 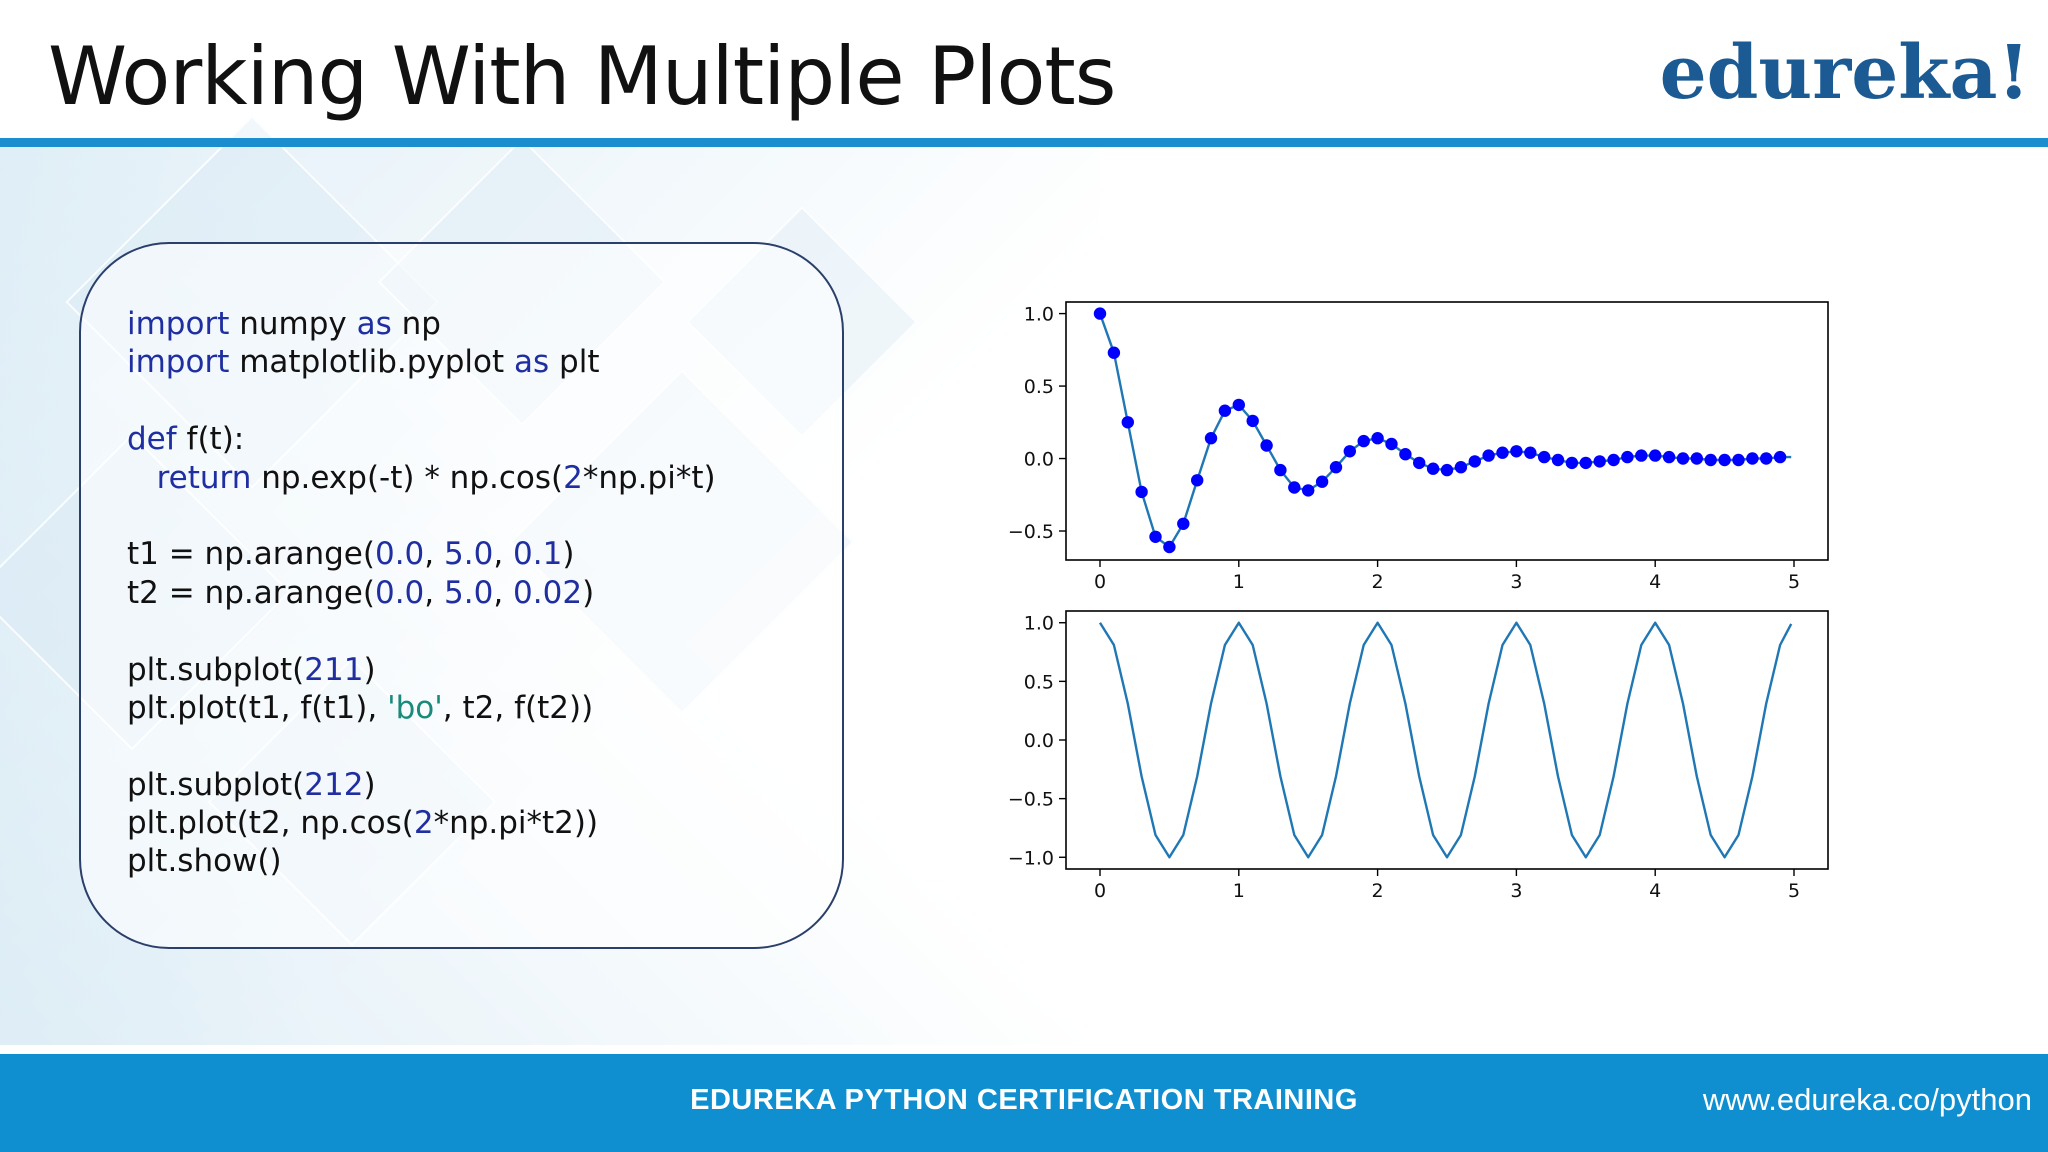 I want to click on code-token: 5.0, so click(x=469, y=592).